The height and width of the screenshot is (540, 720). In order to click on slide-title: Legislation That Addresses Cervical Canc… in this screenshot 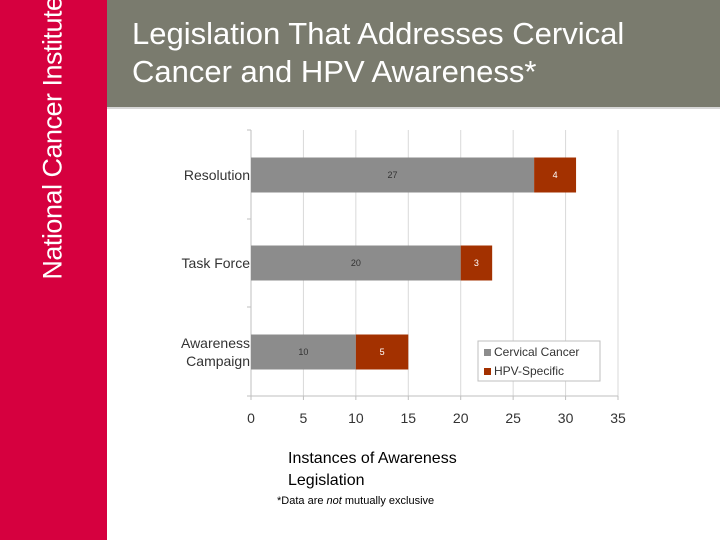, I will do `click(422, 53)`.